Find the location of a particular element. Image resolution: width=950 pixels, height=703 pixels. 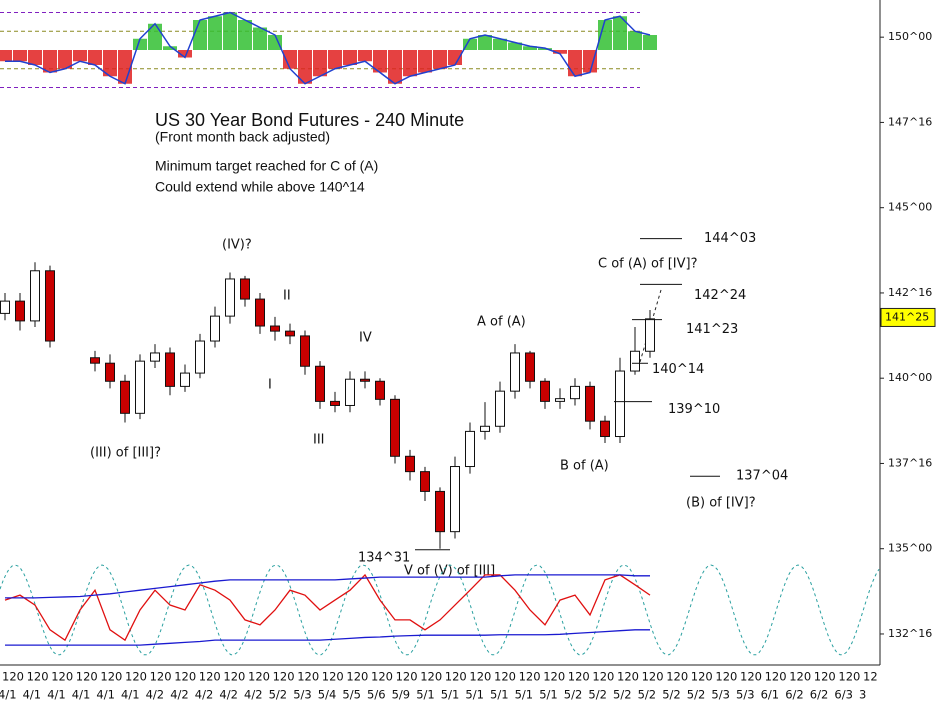

x-tick-label: 6/2 is located at coordinates (794, 695).